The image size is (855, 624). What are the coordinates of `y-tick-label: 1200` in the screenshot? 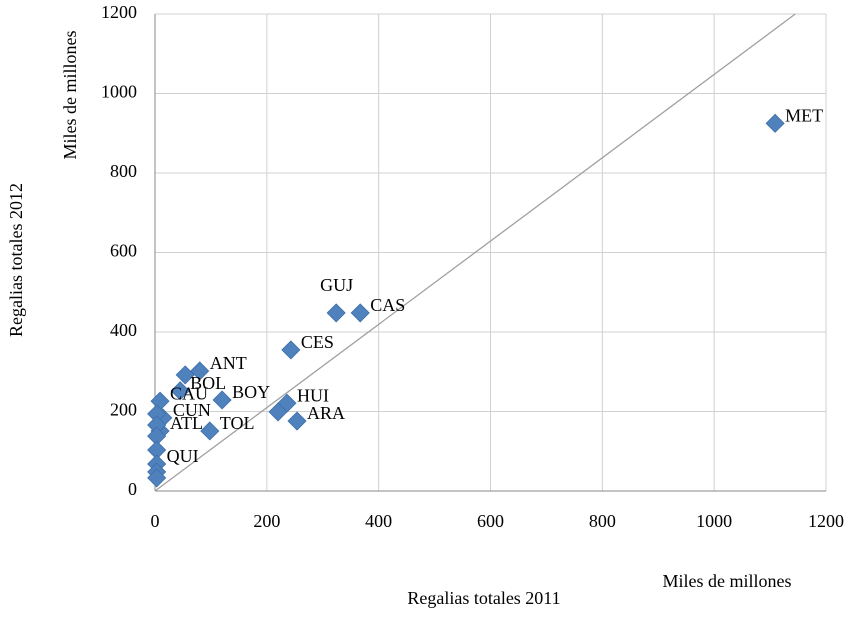 It's located at (119, 12).